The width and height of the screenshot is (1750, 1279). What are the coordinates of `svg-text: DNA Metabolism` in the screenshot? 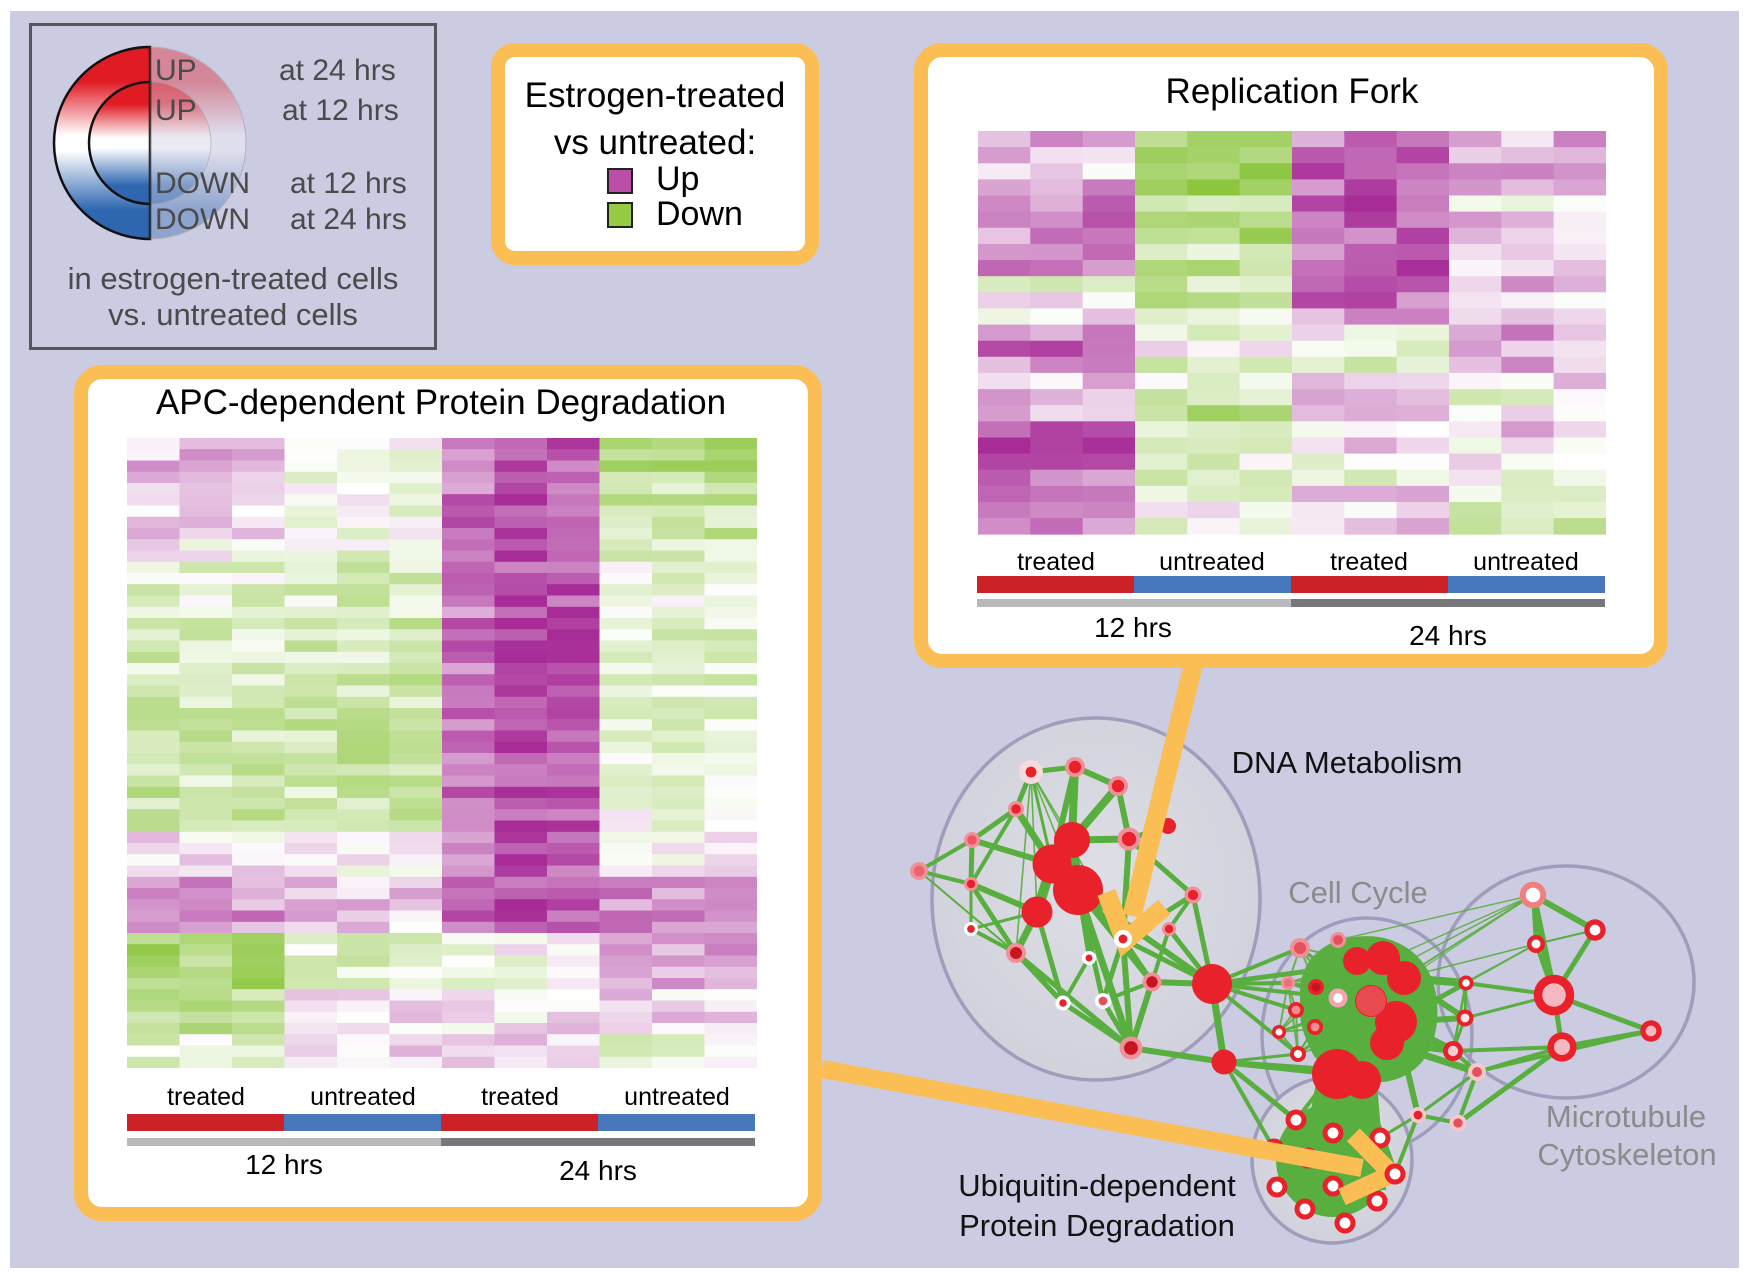 It's located at (1347, 762).